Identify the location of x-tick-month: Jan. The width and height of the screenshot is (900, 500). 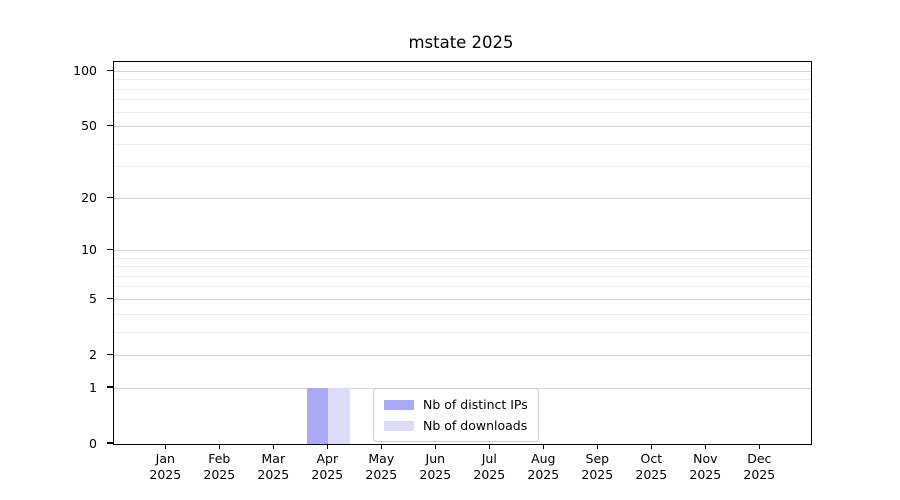
(165, 458).